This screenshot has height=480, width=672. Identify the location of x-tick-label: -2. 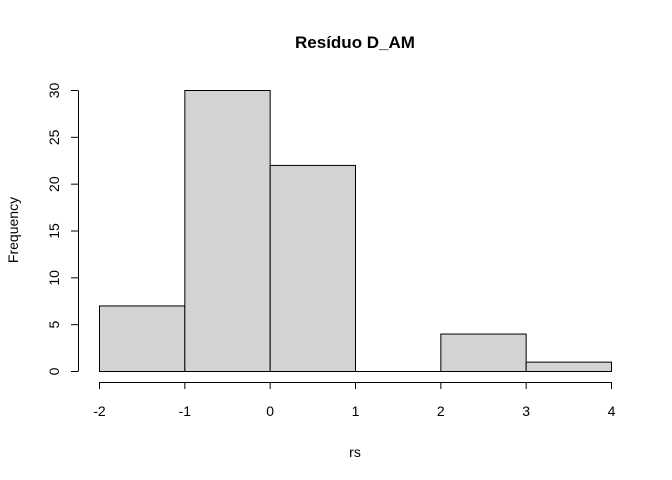
(99, 411).